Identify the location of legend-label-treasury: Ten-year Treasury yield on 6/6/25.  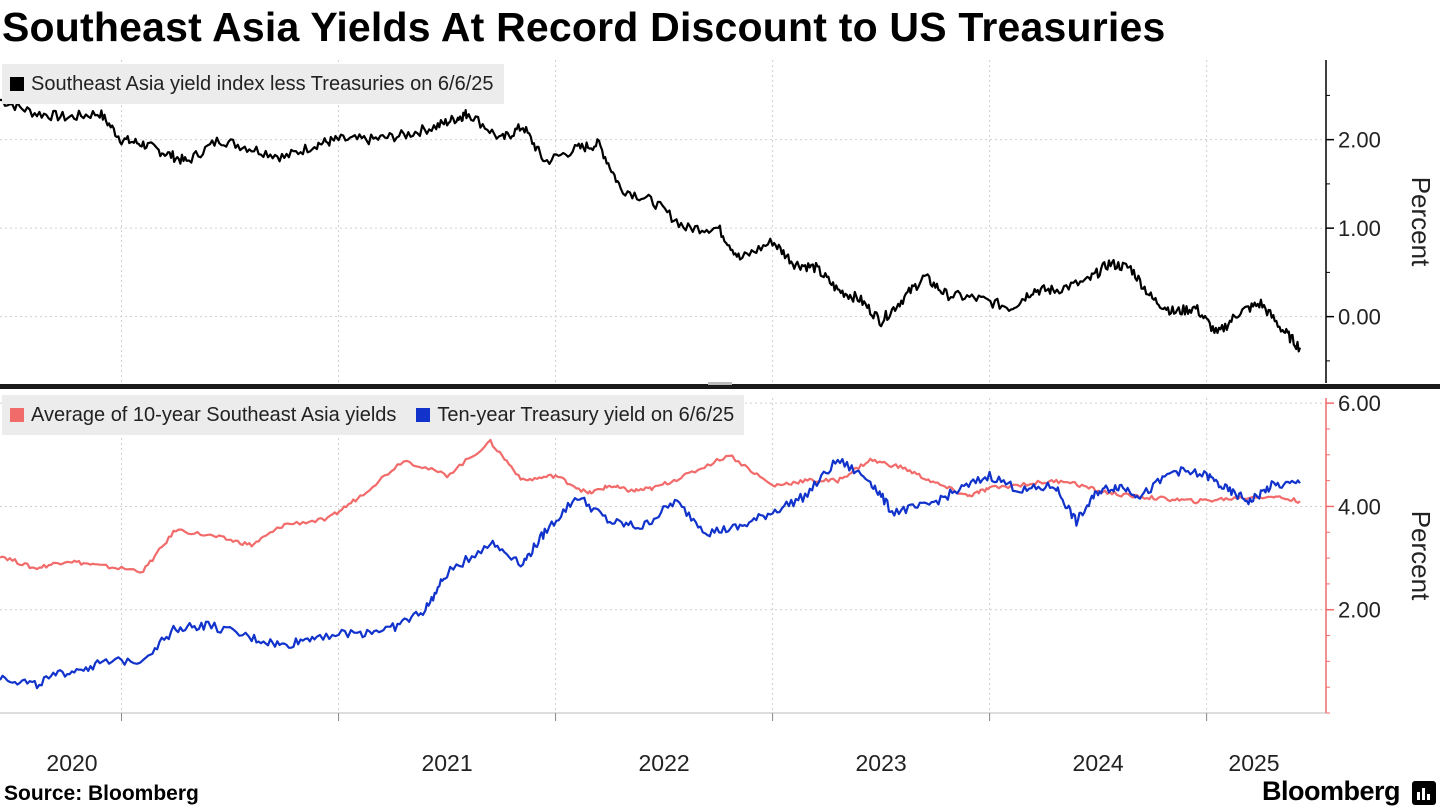
(586, 414).